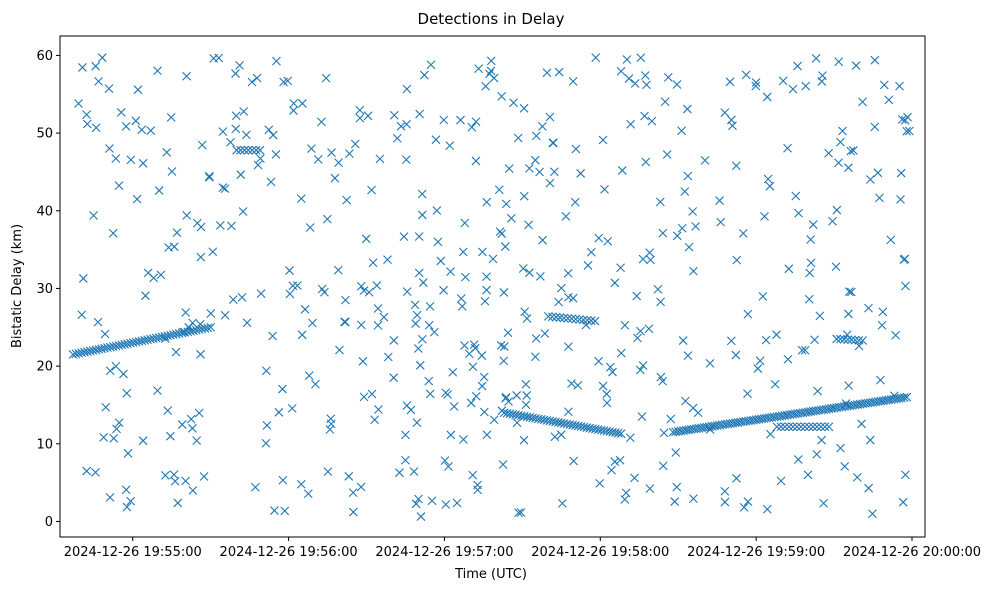 The image size is (987, 590). Describe the element at coordinates (48, 289) in the screenshot. I see `y-axis-ticks: 0 10 20 30 40 50 60` at that location.